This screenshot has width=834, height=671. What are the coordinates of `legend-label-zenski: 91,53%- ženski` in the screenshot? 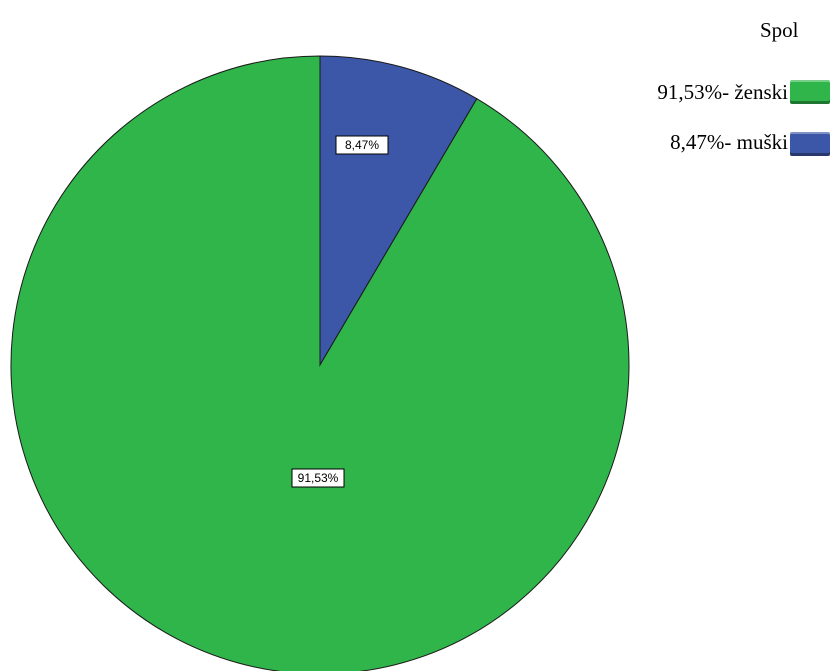 It's located at (722, 92).